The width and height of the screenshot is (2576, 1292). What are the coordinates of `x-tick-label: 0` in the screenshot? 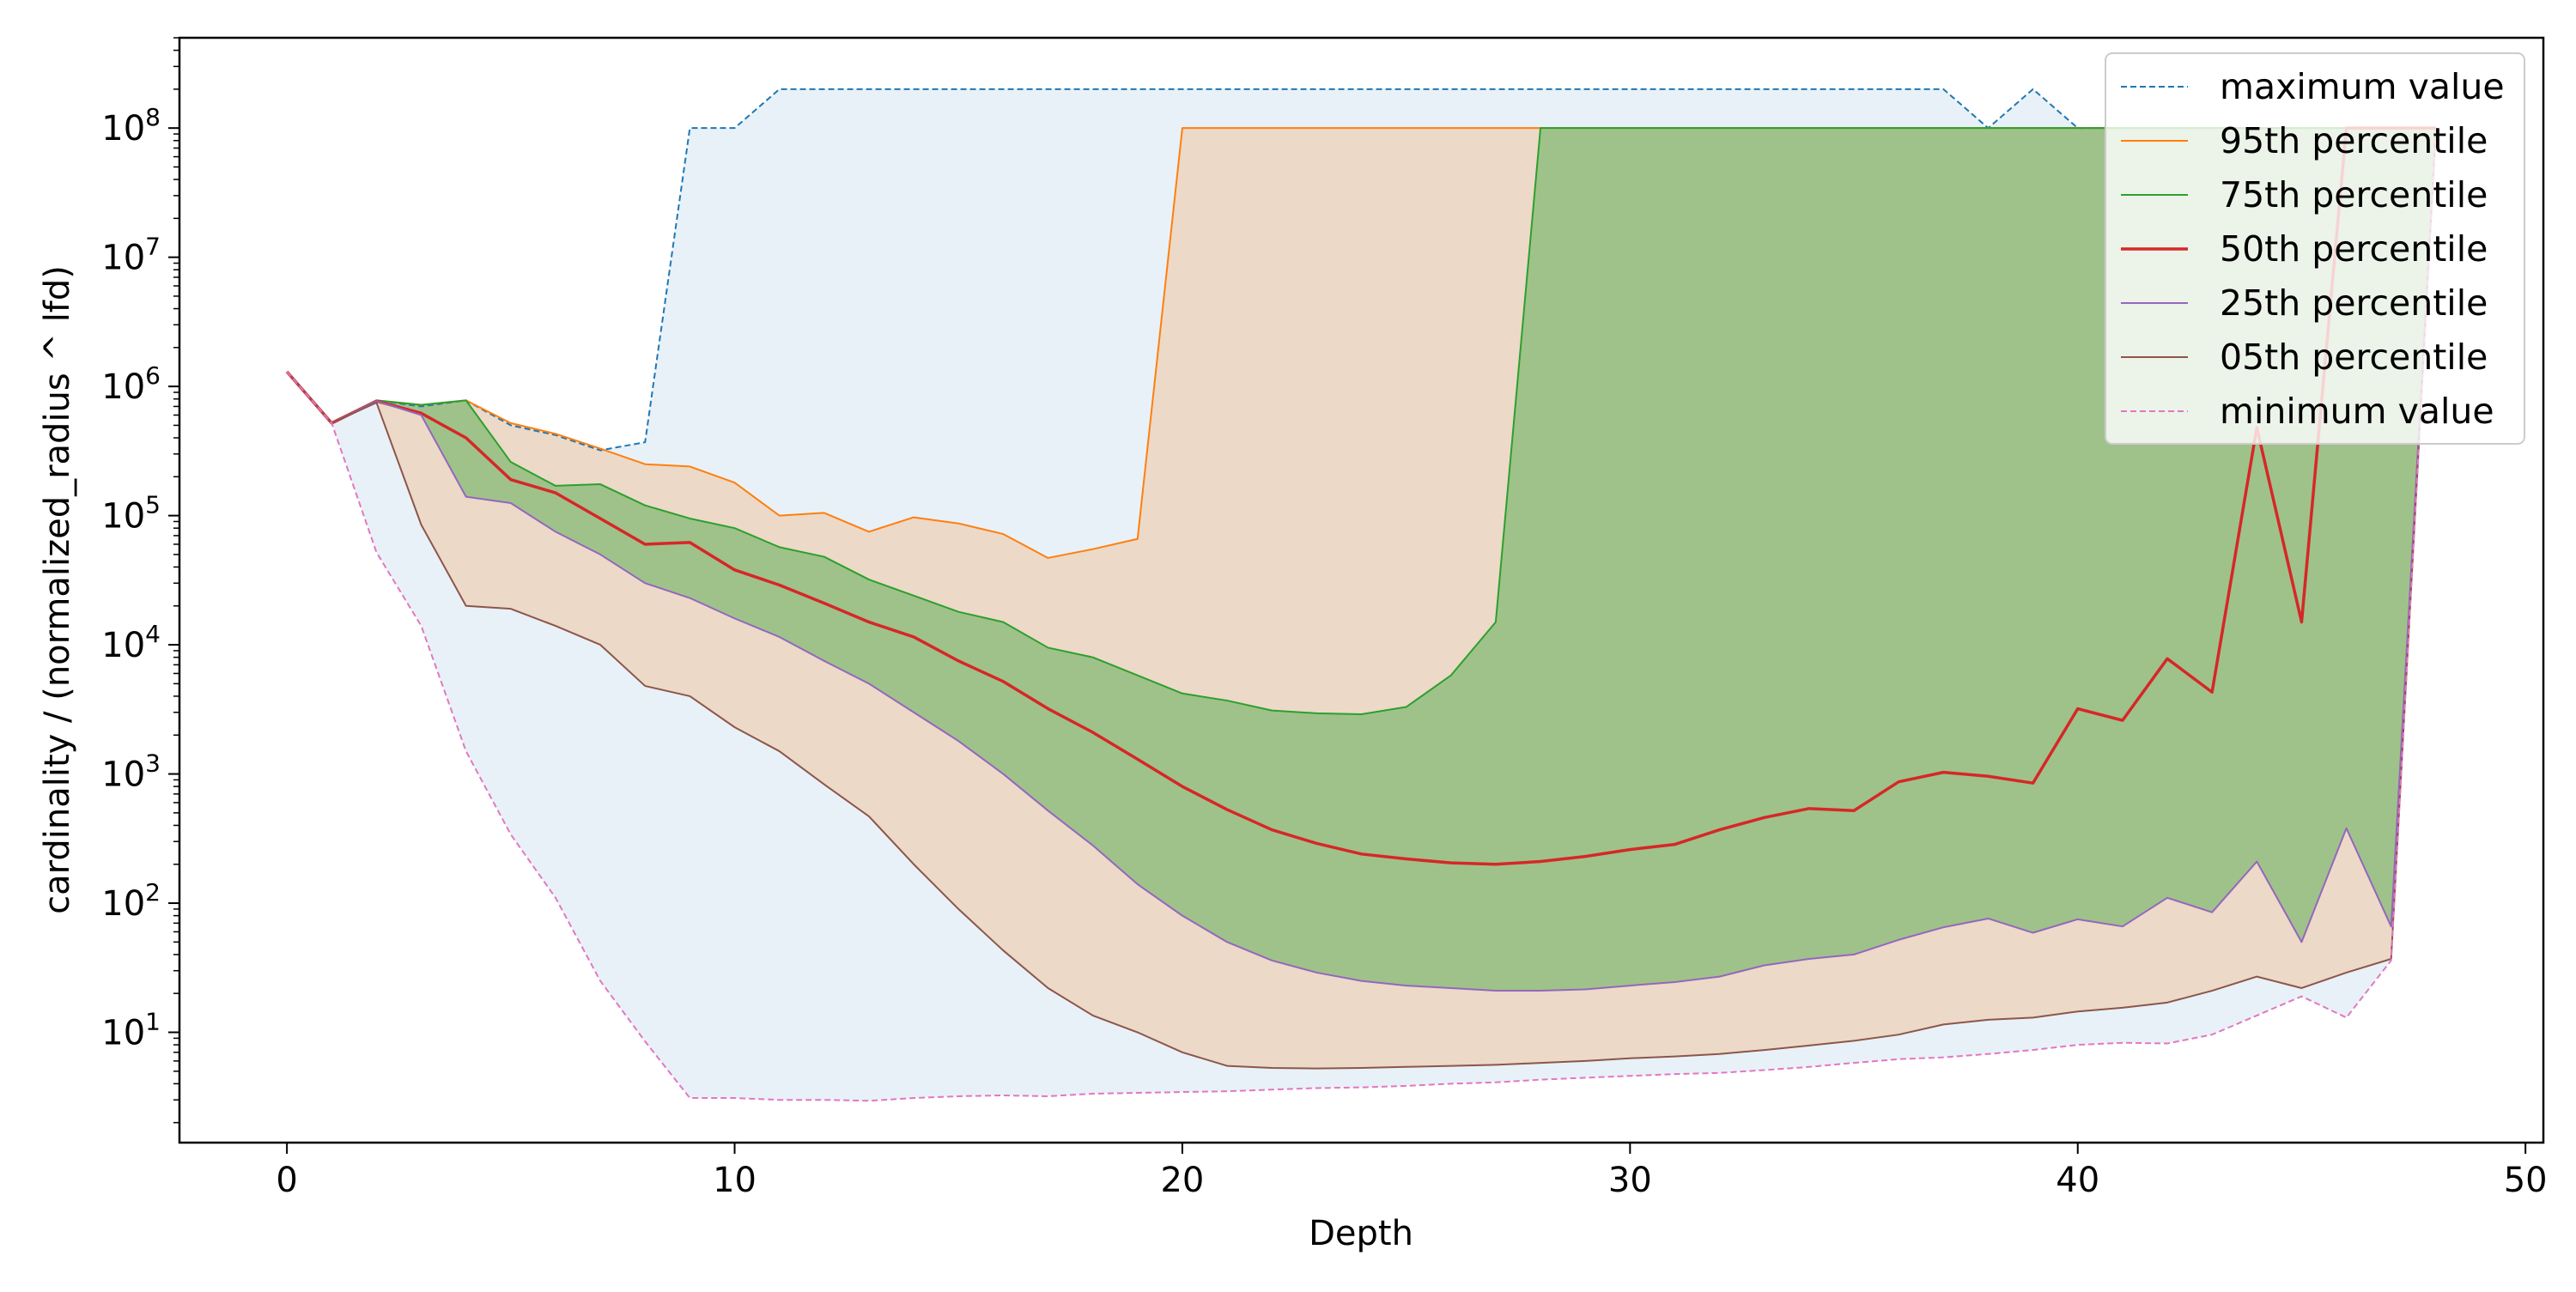 It's located at (286, 1180).